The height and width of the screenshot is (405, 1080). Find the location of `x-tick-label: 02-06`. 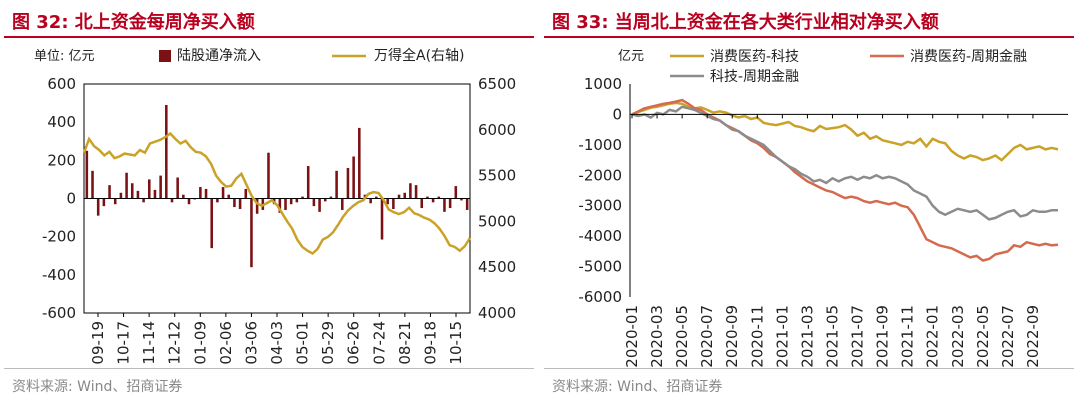

x-tick-label: 02-06 is located at coordinates (226, 343).